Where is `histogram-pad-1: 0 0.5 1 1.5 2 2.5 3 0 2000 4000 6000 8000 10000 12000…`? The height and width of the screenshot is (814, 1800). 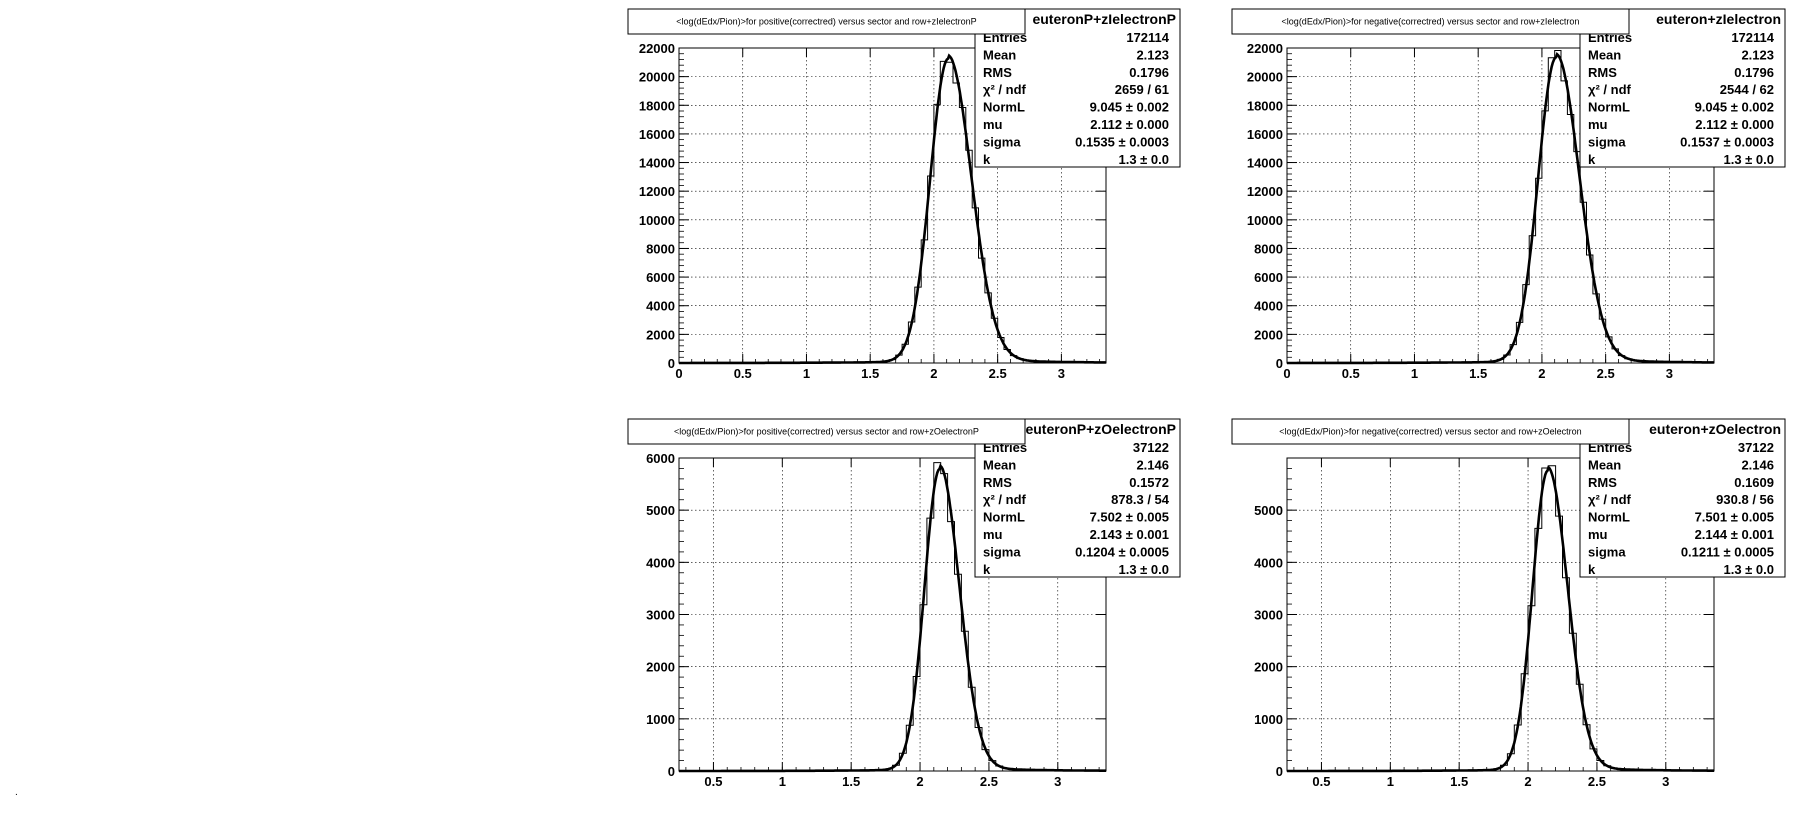
histogram-pad-1: 0 0.5 1 1.5 2 2.5 3 0 2000 4000 6000 8000 10000 12000… is located at coordinates (904, 194).